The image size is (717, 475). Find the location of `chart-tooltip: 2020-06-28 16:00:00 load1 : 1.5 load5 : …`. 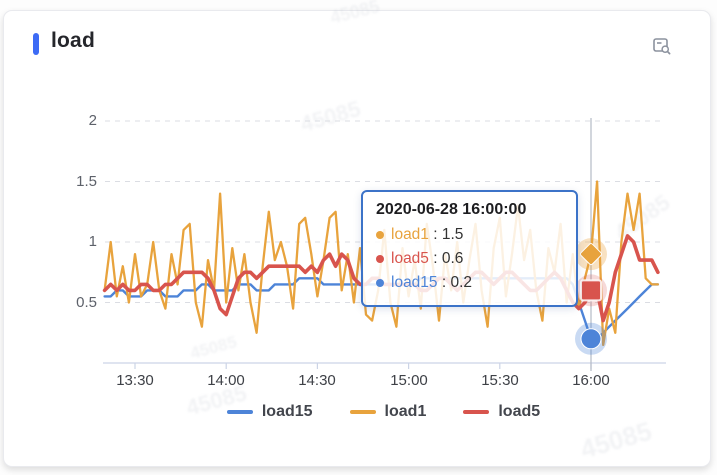

chart-tooltip: 2020-06-28 16:00:00 load1 : 1.5 load5 : … is located at coordinates (469, 248).